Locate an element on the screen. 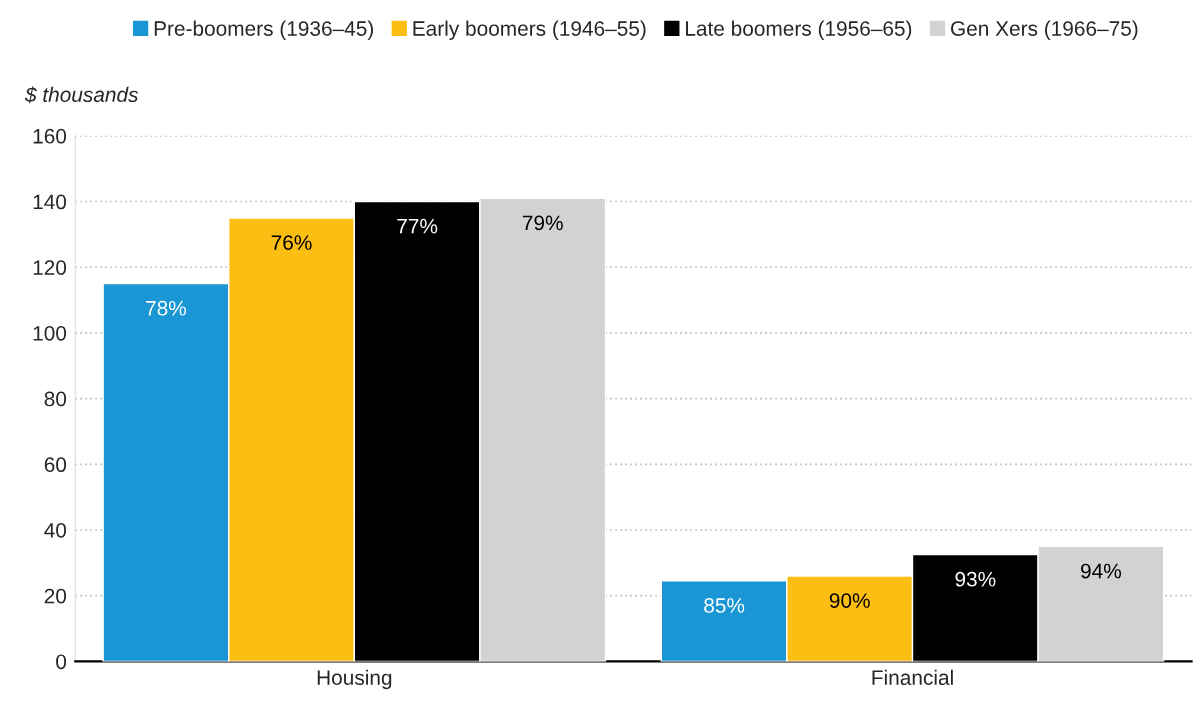  legend-label: Gen Xers (1966–75) is located at coordinates (1044, 30).